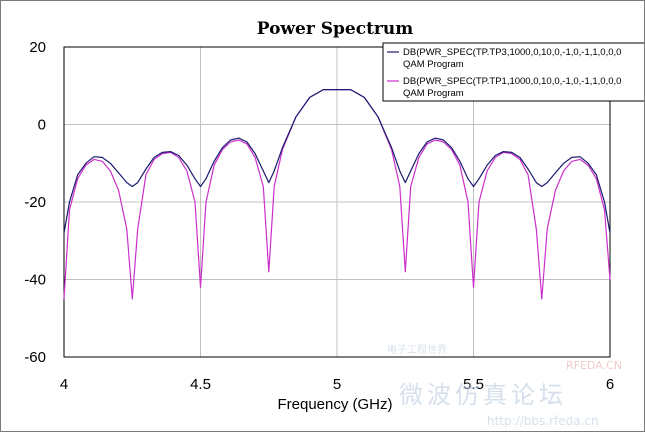 Image resolution: width=645 pixels, height=432 pixels. What do you see at coordinates (543, 421) in the screenshot?
I see `watermark-url: http://bbs.rfeda.cn` at bounding box center [543, 421].